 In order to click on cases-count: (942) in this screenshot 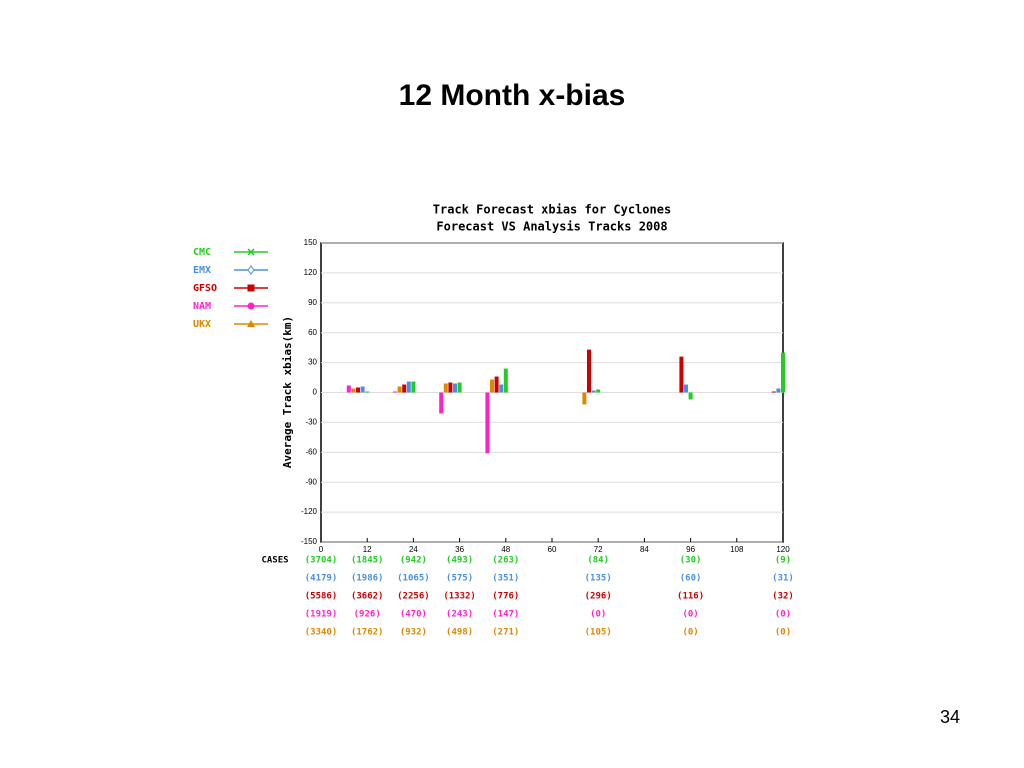, I will do `click(413, 561)`.